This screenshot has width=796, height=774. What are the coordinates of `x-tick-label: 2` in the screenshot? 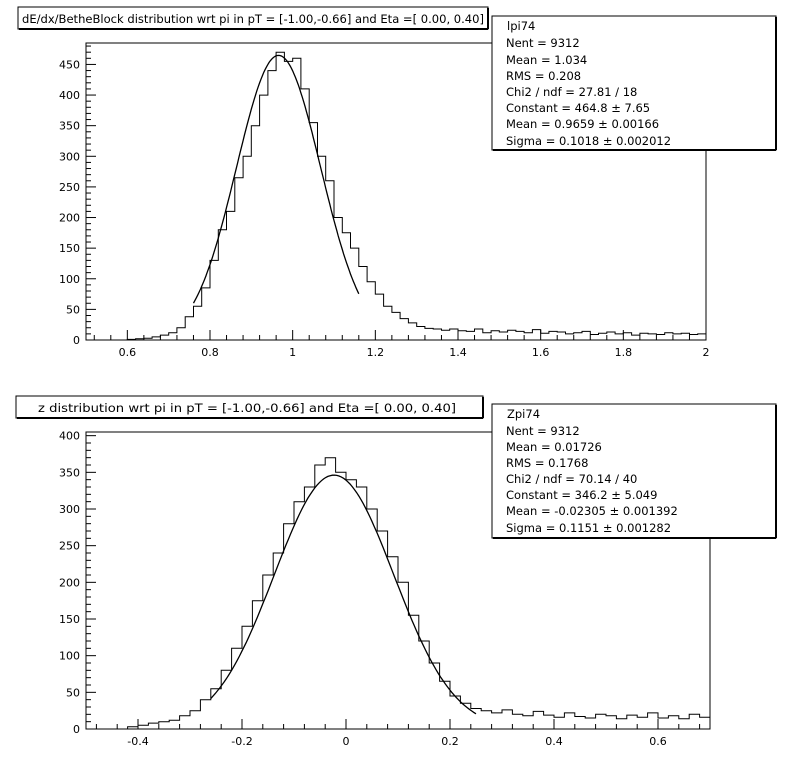 It's located at (706, 352).